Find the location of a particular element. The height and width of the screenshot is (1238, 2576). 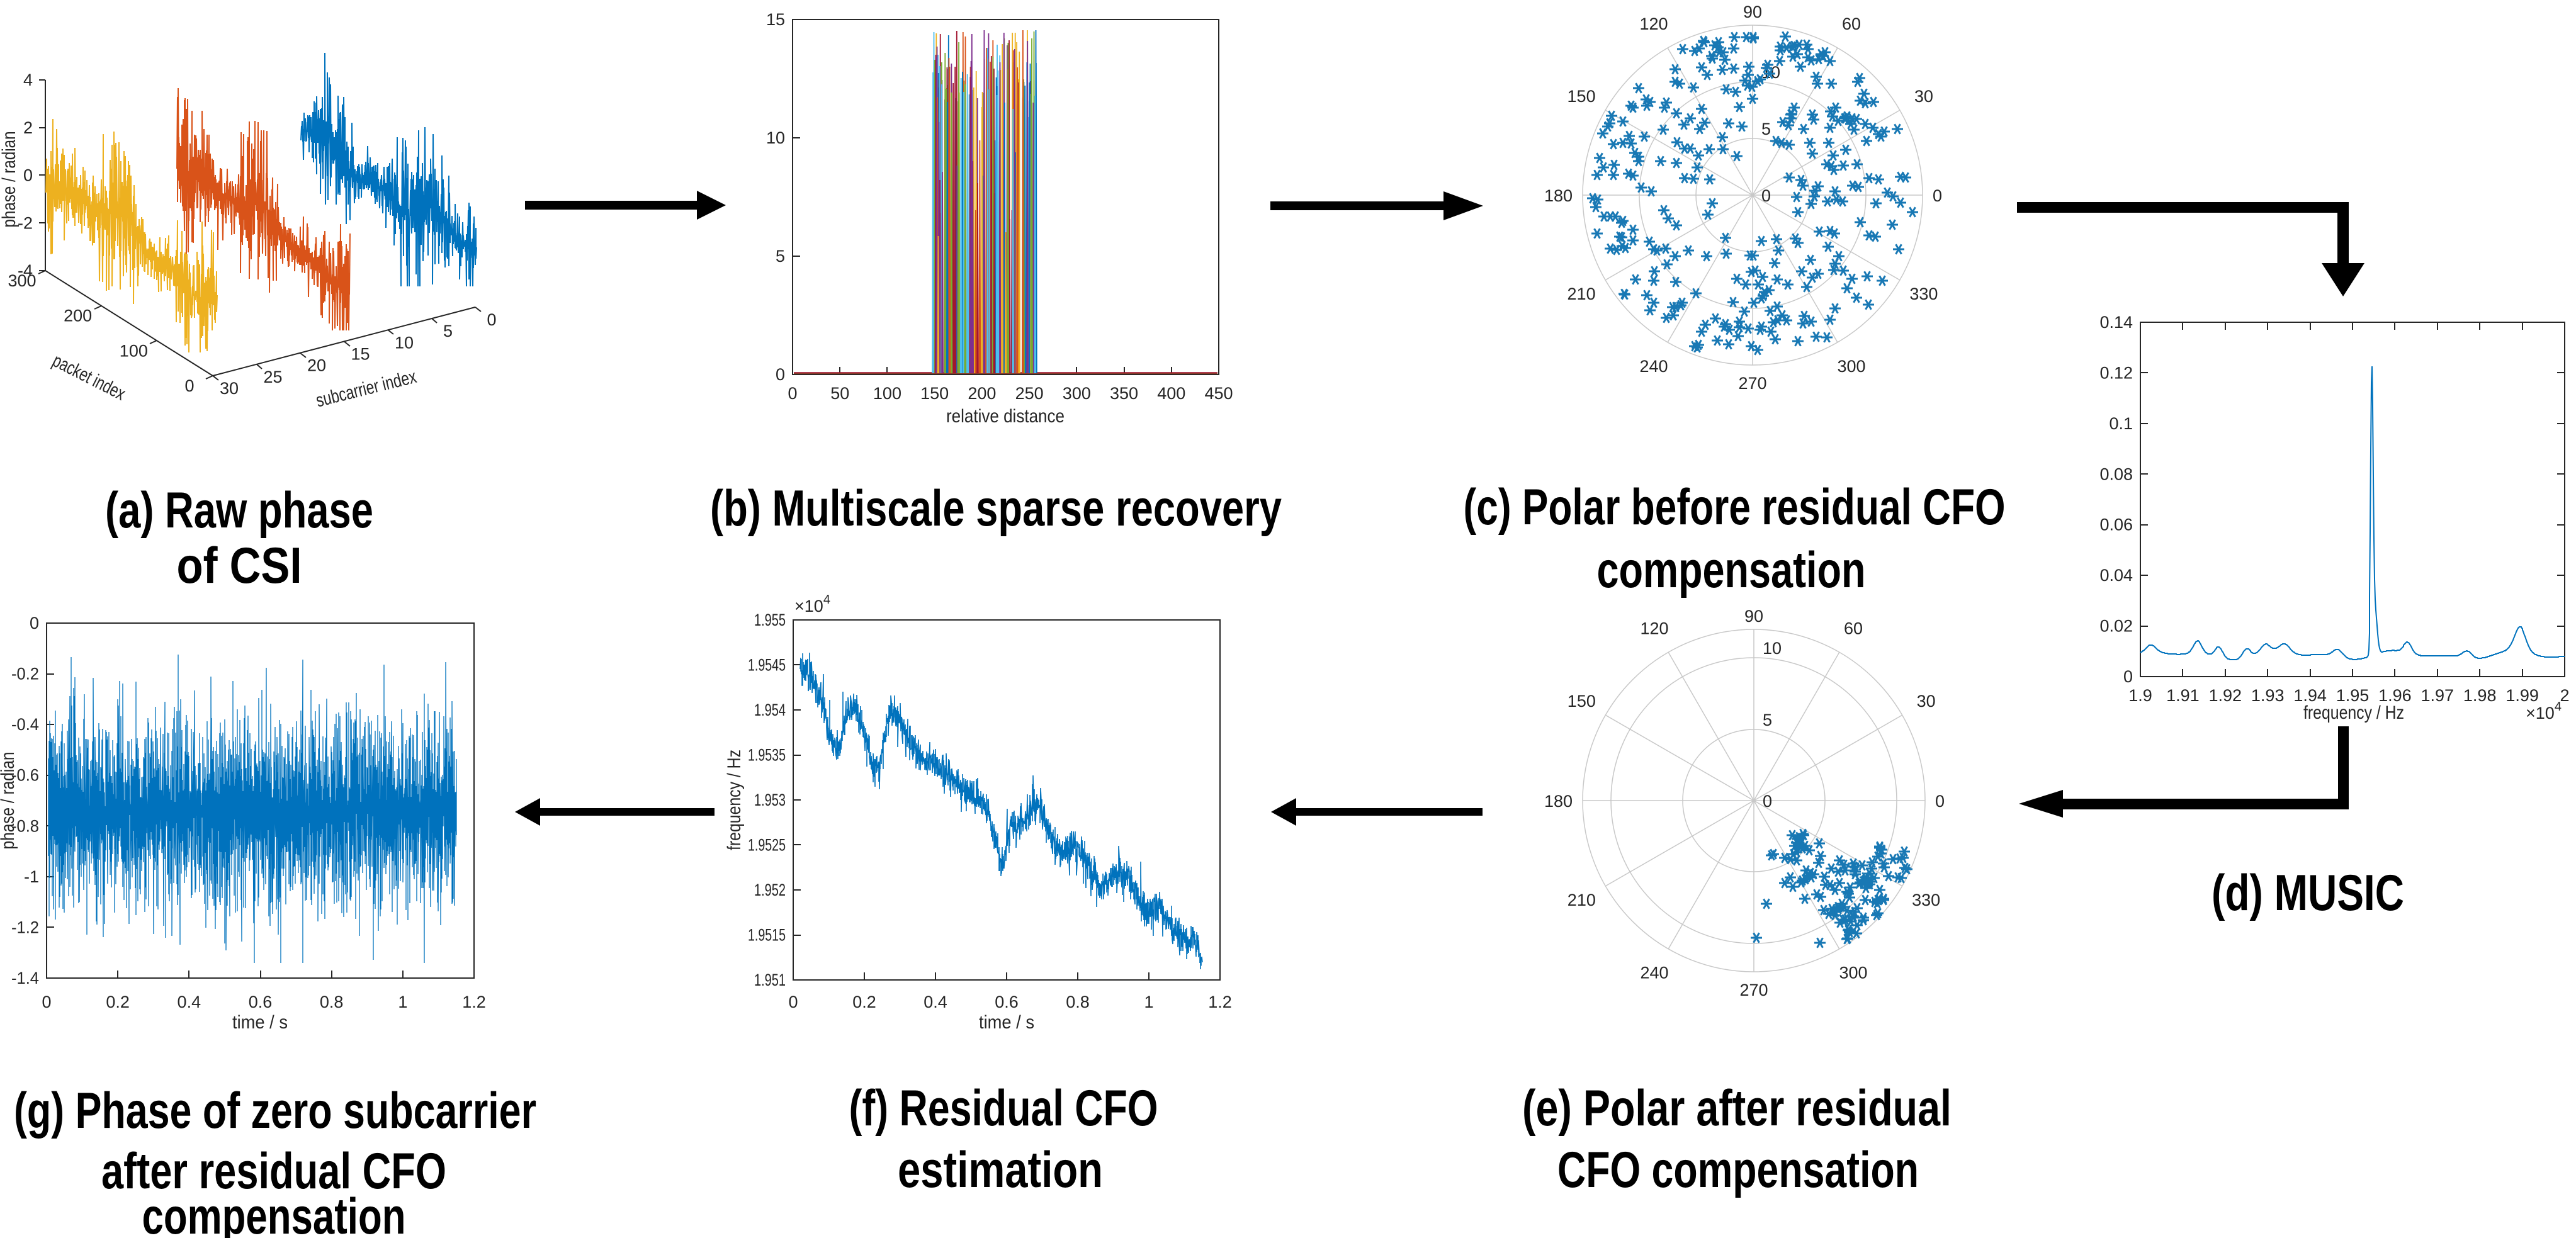

svg-text: 1.9535 is located at coordinates (767, 755).